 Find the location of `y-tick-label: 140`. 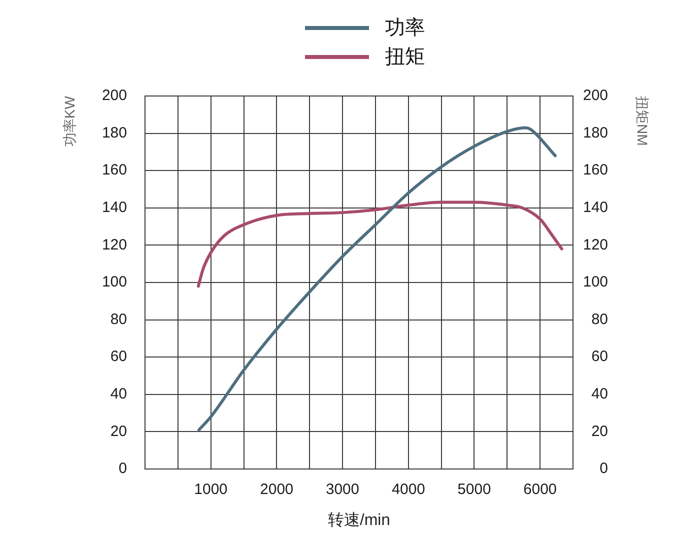

y-tick-label: 140 is located at coordinates (114, 207).